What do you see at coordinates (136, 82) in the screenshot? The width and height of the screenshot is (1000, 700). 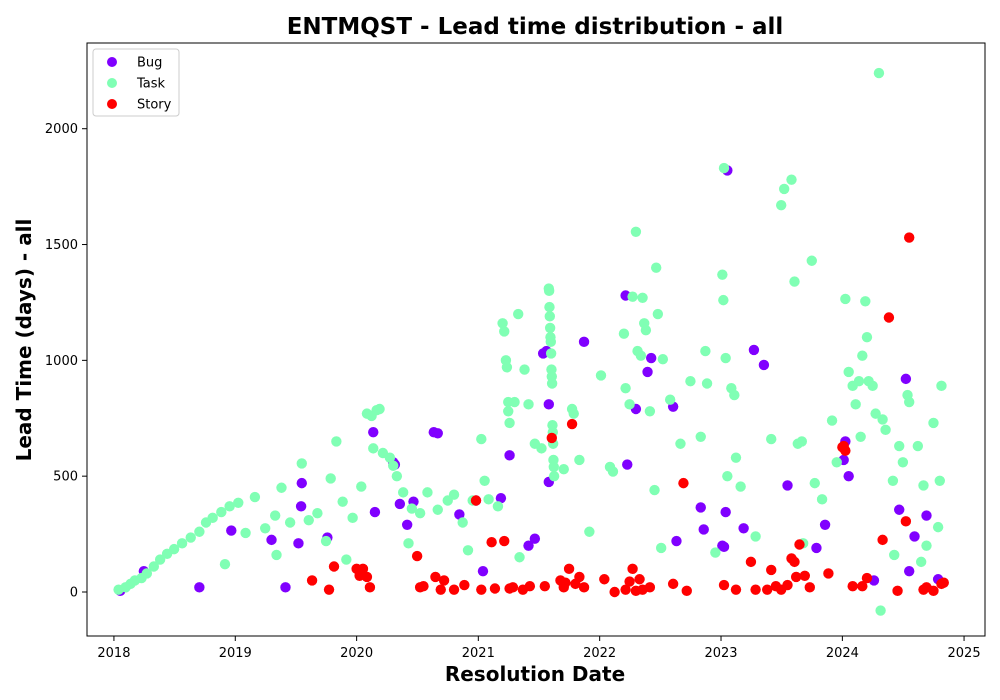 I see `legend: Bug Task Story` at bounding box center [136, 82].